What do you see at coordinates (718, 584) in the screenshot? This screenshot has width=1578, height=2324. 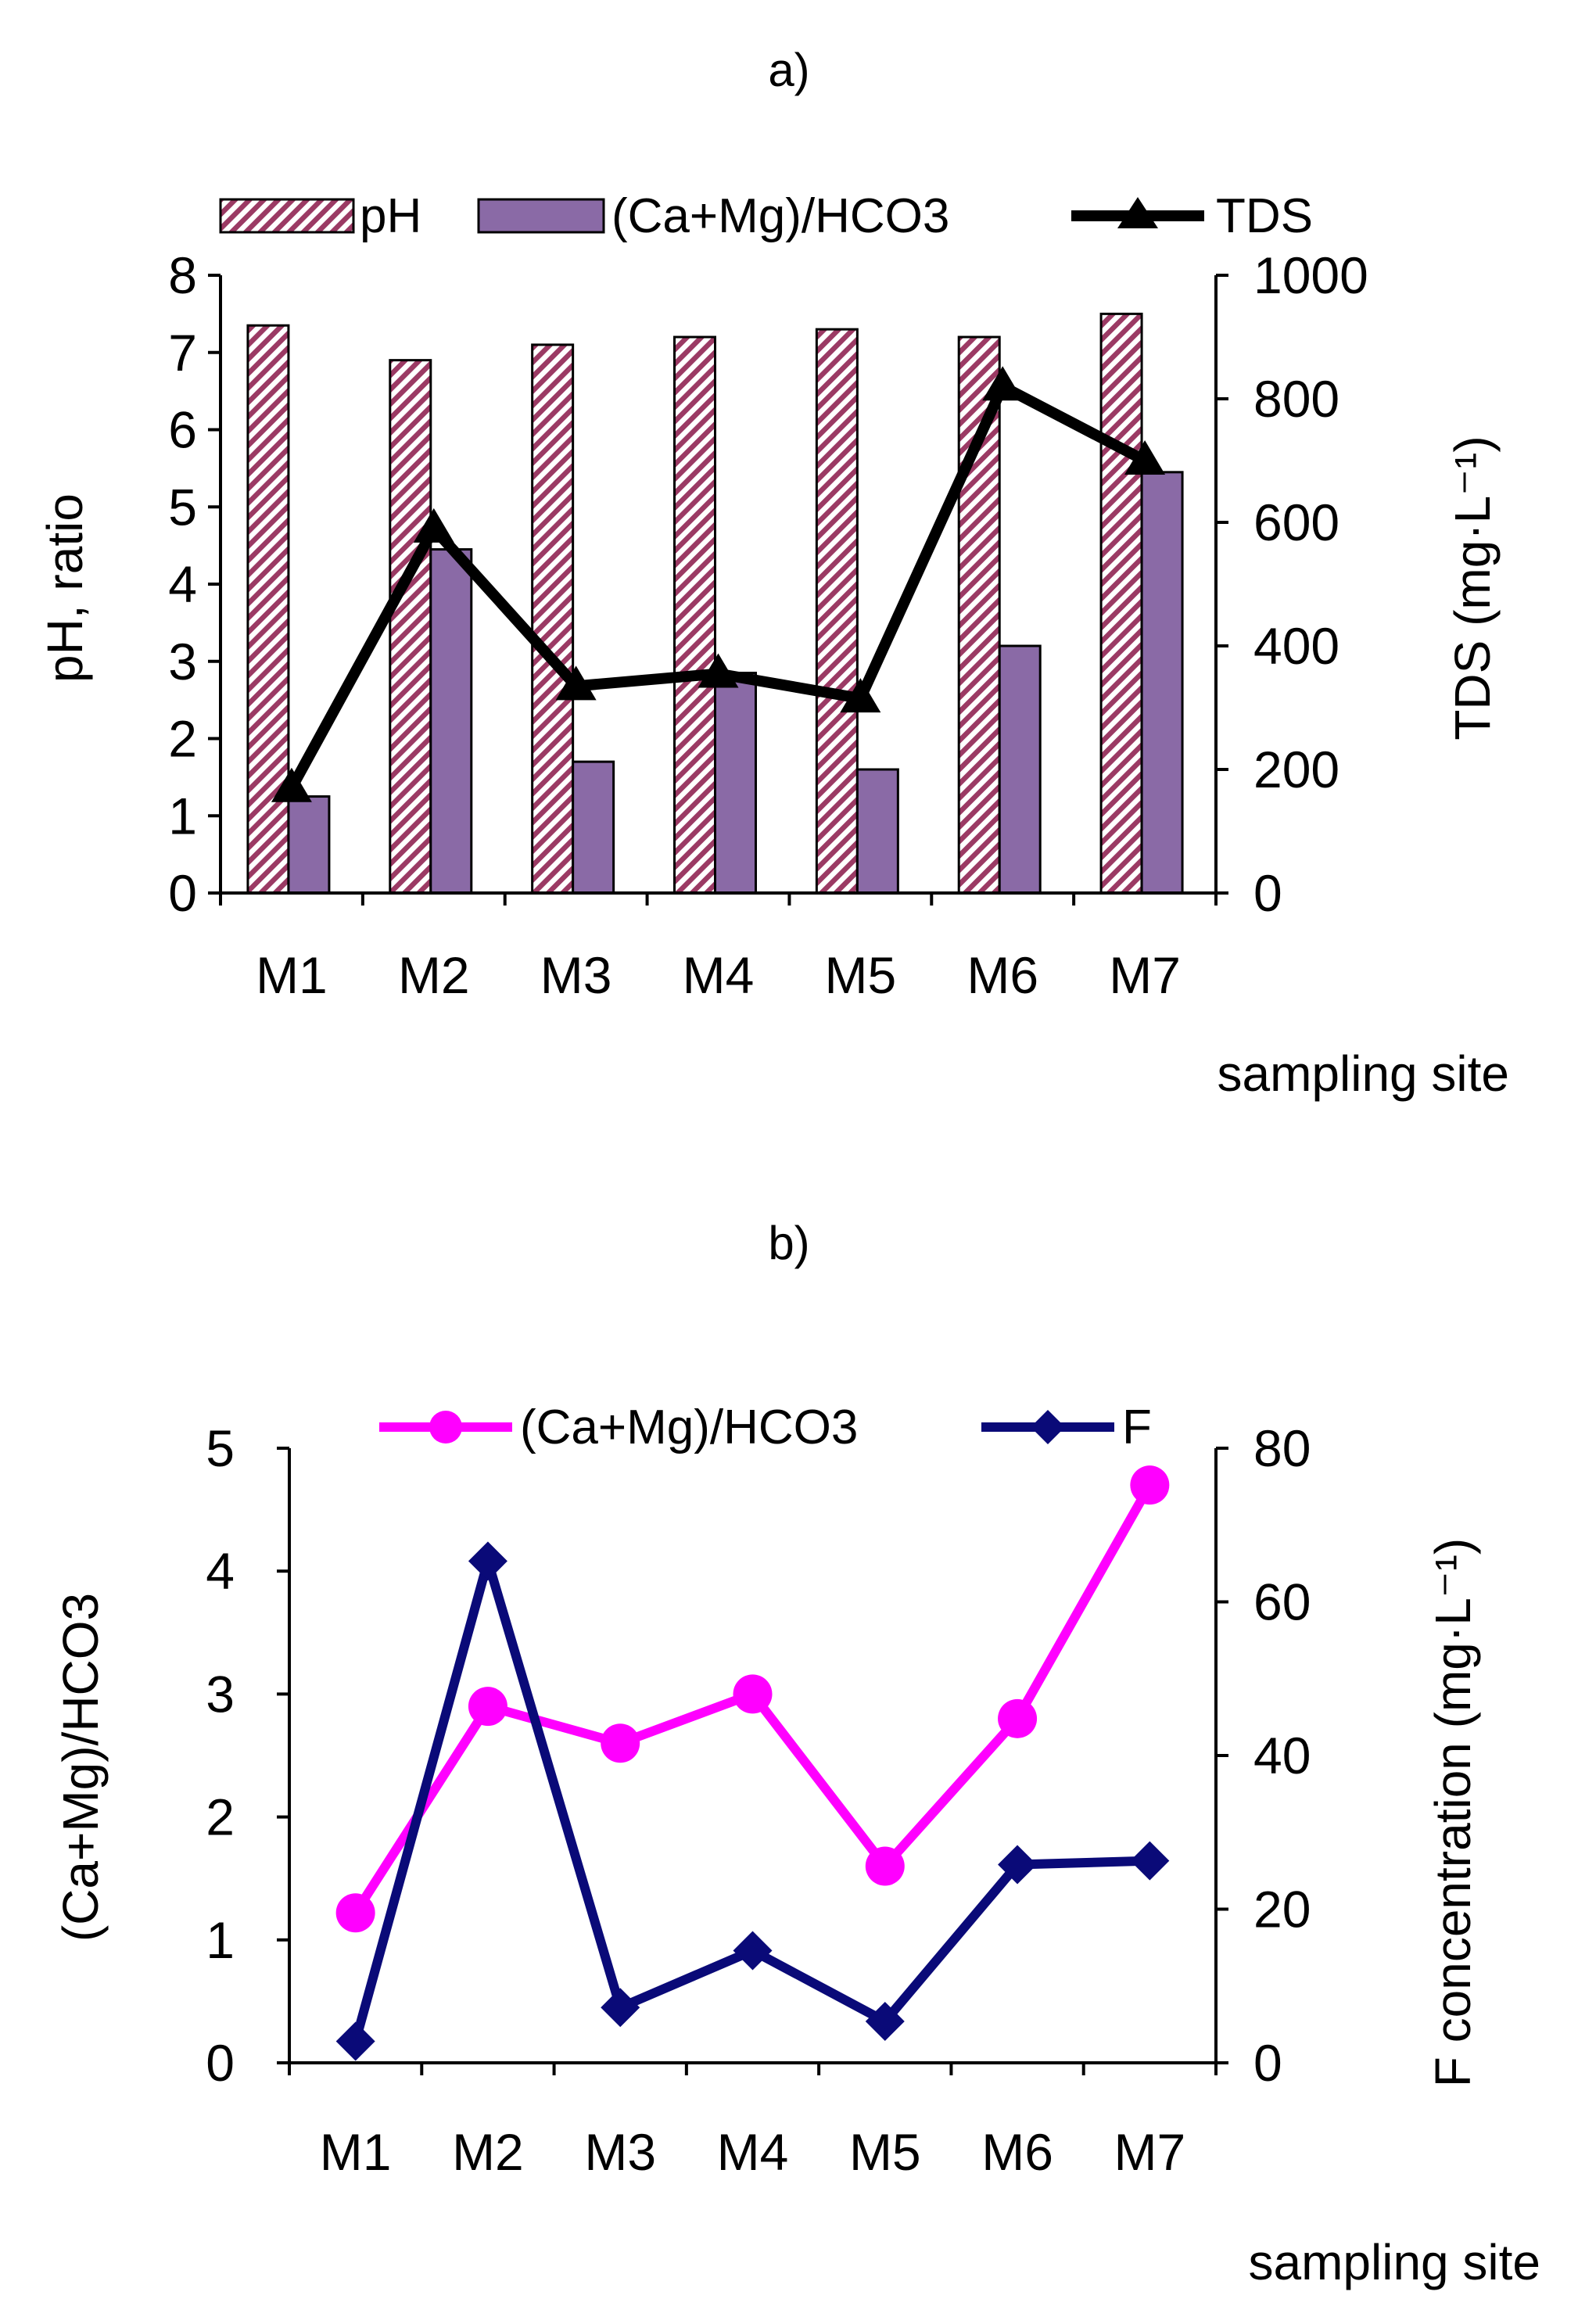 I see `chart-a-tds-series` at bounding box center [718, 584].